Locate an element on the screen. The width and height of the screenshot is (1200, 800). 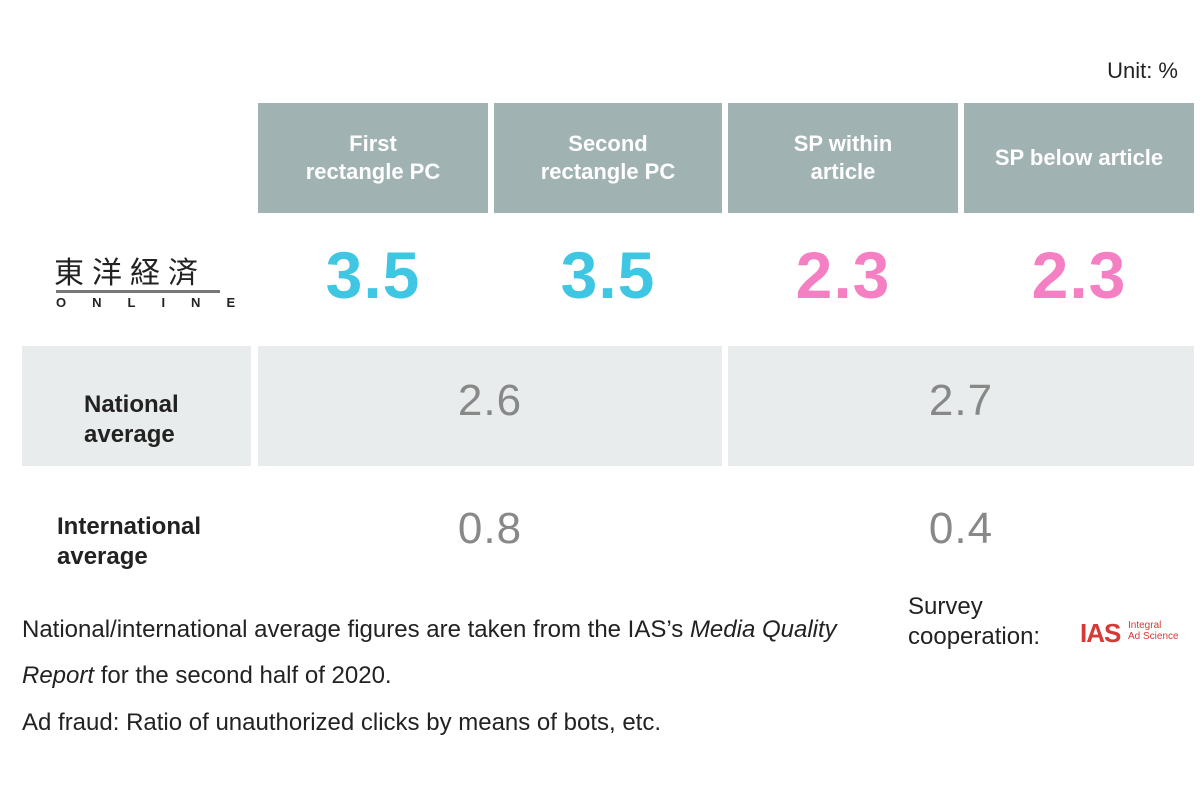
footnote-source-title-part2: Report is located at coordinates (58, 675).